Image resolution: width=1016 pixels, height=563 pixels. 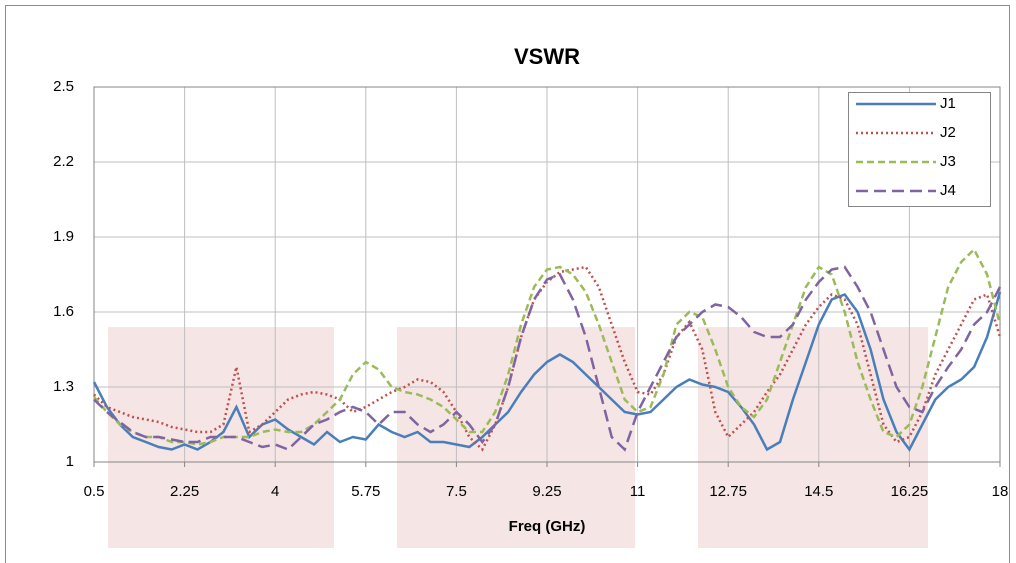 What do you see at coordinates (948, 132) in the screenshot?
I see `legend-label: J2` at bounding box center [948, 132].